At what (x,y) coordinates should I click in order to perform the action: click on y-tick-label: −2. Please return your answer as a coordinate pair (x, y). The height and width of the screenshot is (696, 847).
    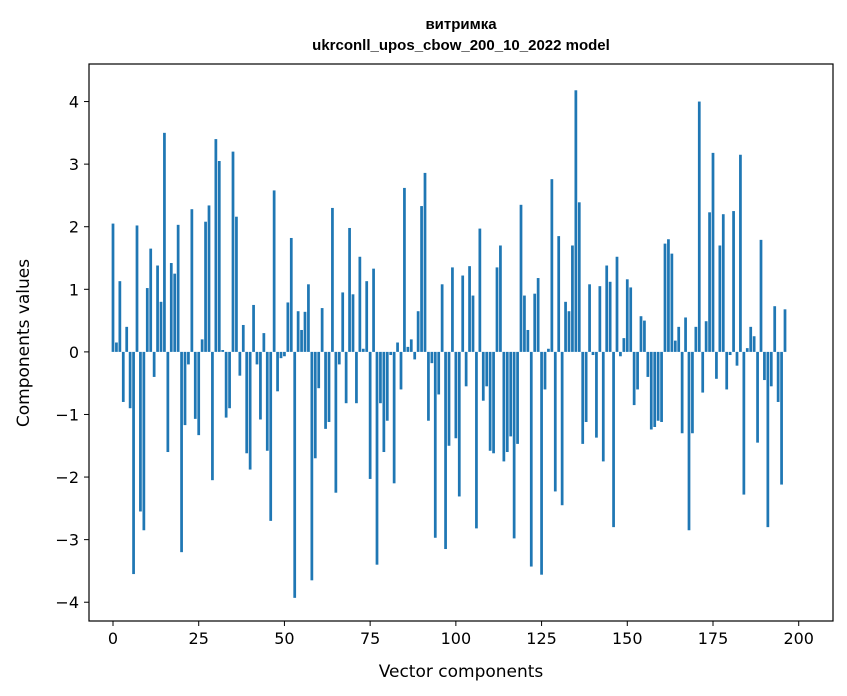
    Looking at the image, I should click on (67, 477).